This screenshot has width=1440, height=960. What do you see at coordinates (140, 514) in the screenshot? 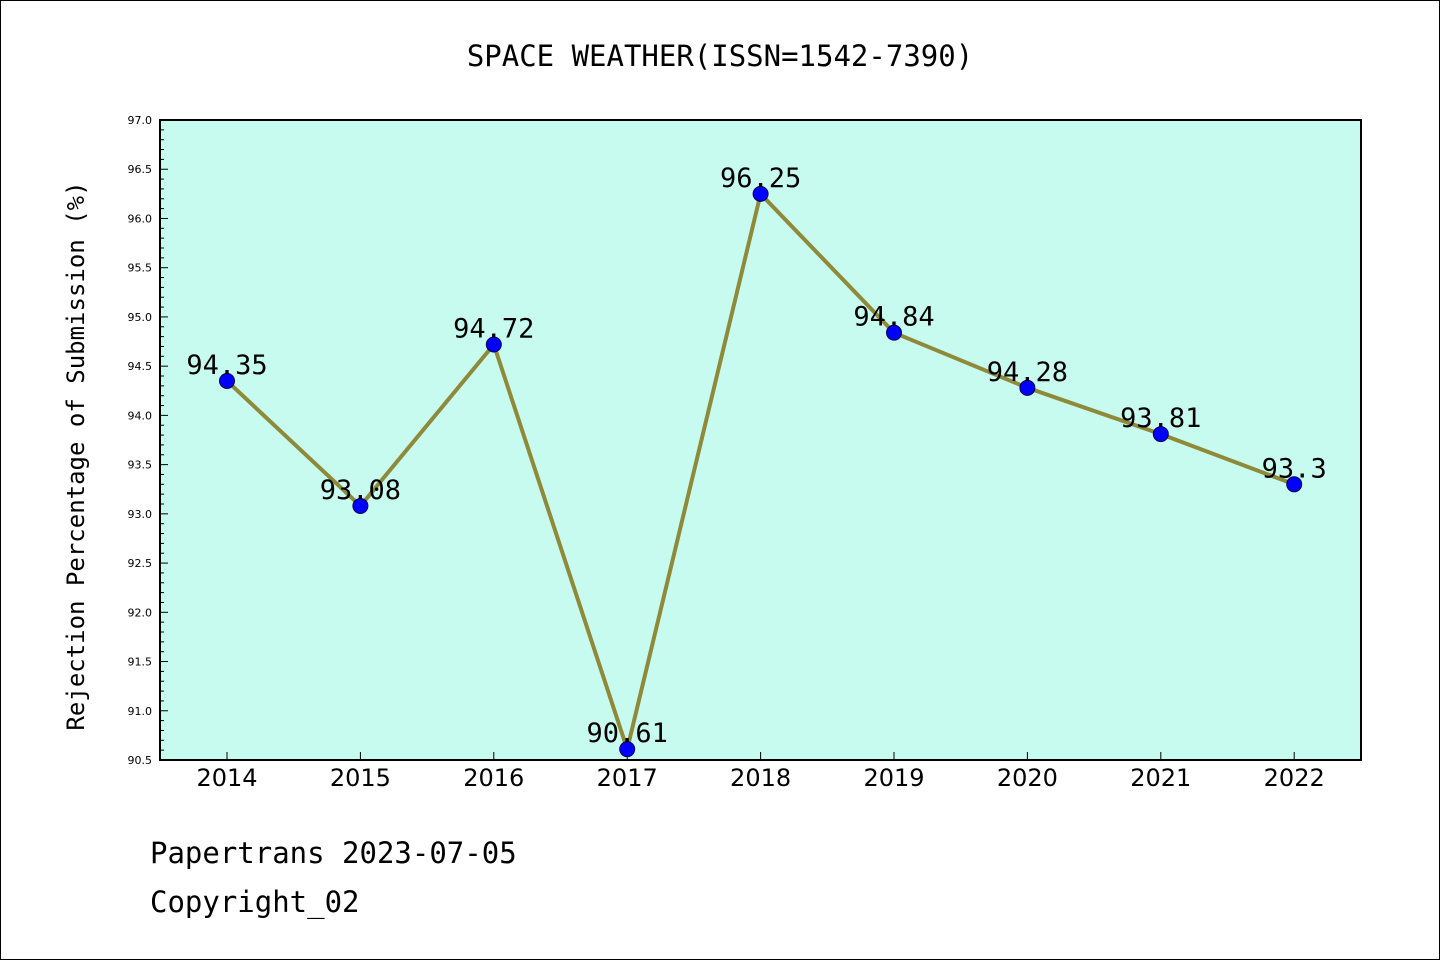
I see `y-tick-label: 93.0` at bounding box center [140, 514].